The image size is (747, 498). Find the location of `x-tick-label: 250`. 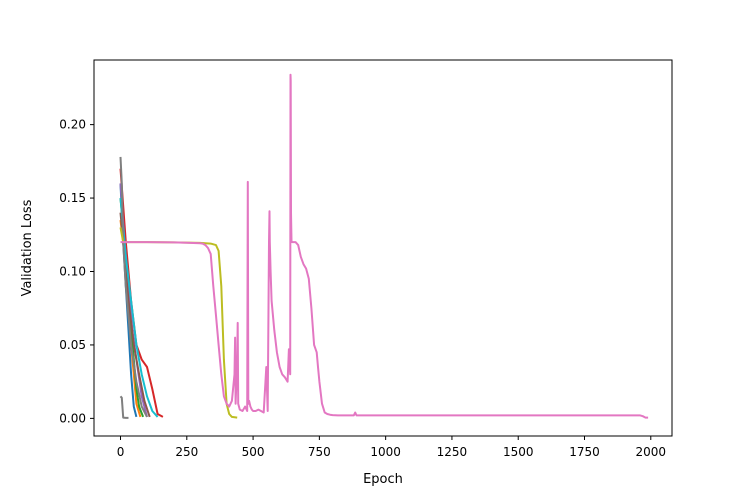

x-tick-label: 250 is located at coordinates (186, 452).